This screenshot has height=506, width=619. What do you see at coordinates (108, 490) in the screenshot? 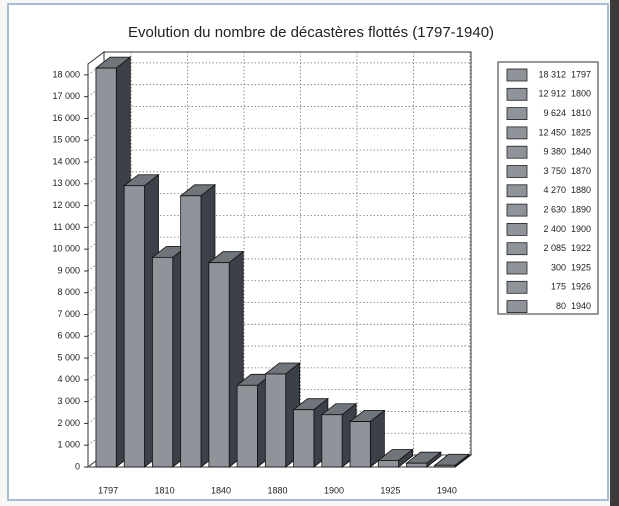
I see `x-tick-label: 1797` at bounding box center [108, 490].